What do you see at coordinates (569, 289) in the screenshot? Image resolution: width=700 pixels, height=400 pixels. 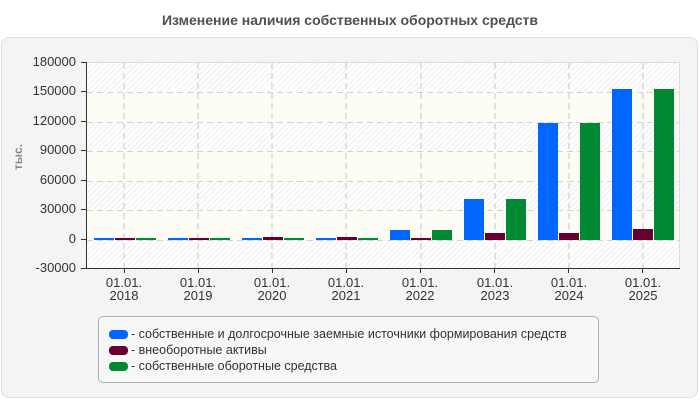 I see `x-tick-label: 01.01. 2024` at bounding box center [569, 289].